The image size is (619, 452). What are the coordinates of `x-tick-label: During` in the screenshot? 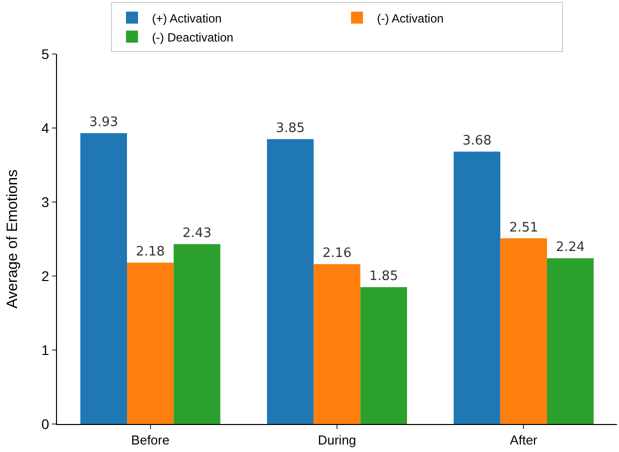 It's located at (337, 440).